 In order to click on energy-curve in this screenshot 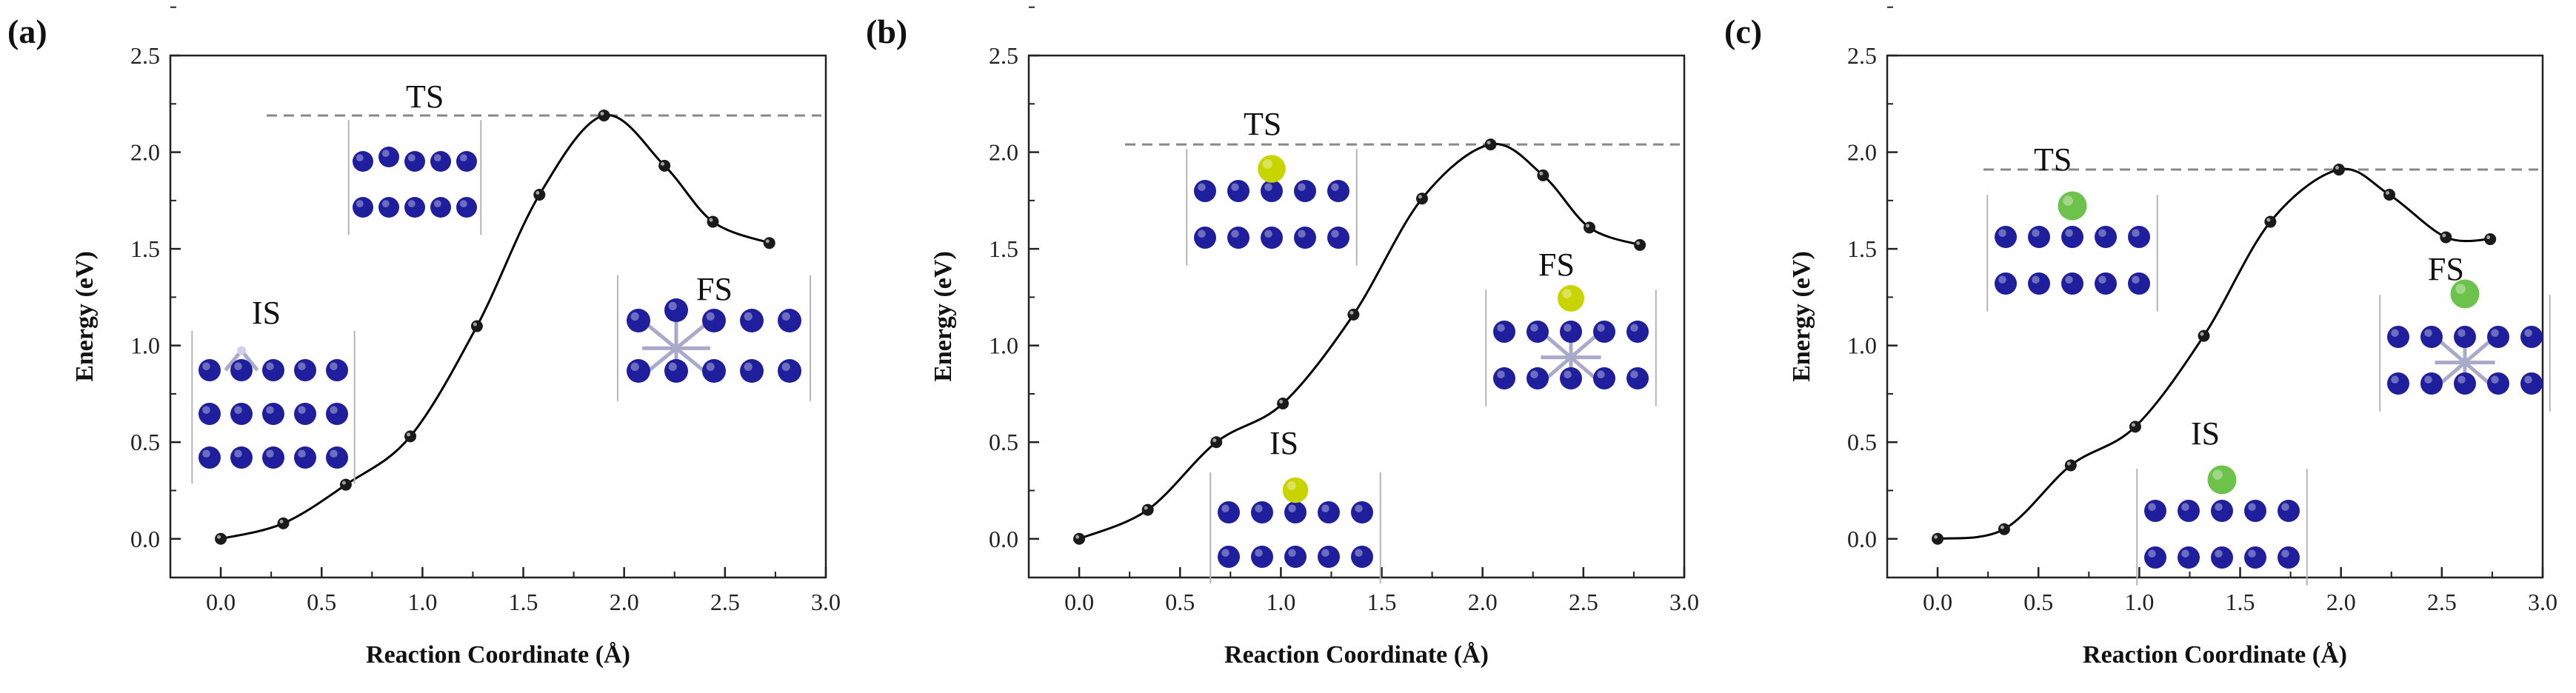, I will do `click(1359, 341)`.